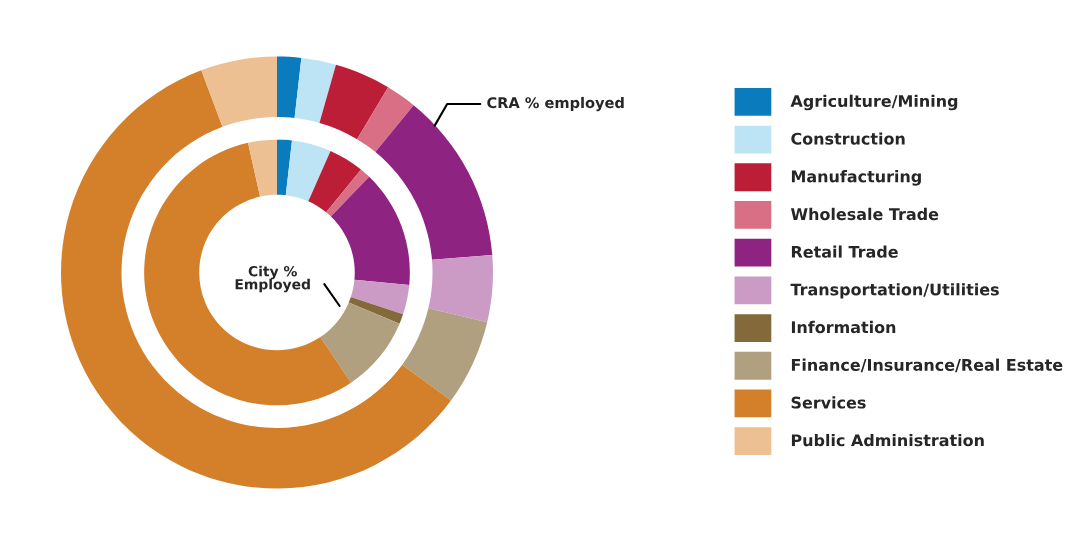 This screenshot has height=543, width=1083. Describe the element at coordinates (848, 138) in the screenshot. I see `legend-label: Construction` at that location.